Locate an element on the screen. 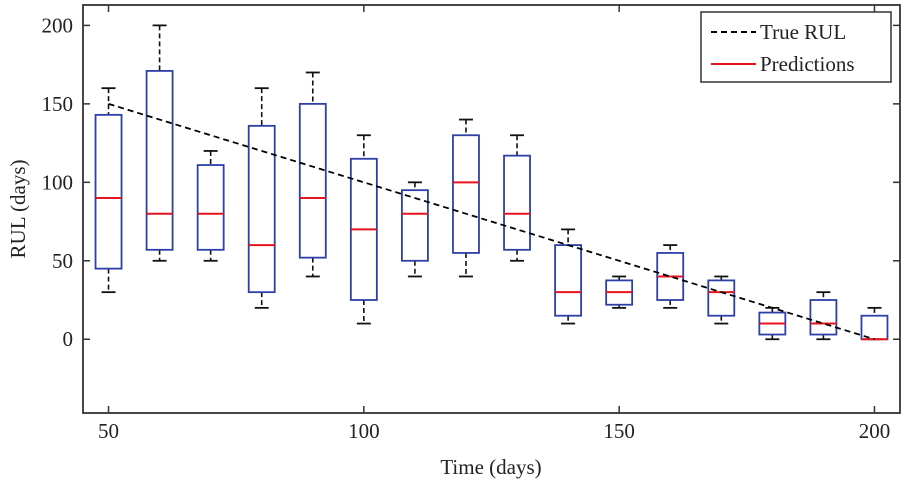 The image size is (906, 487). y-tick-label: 200 is located at coordinates (58, 25).